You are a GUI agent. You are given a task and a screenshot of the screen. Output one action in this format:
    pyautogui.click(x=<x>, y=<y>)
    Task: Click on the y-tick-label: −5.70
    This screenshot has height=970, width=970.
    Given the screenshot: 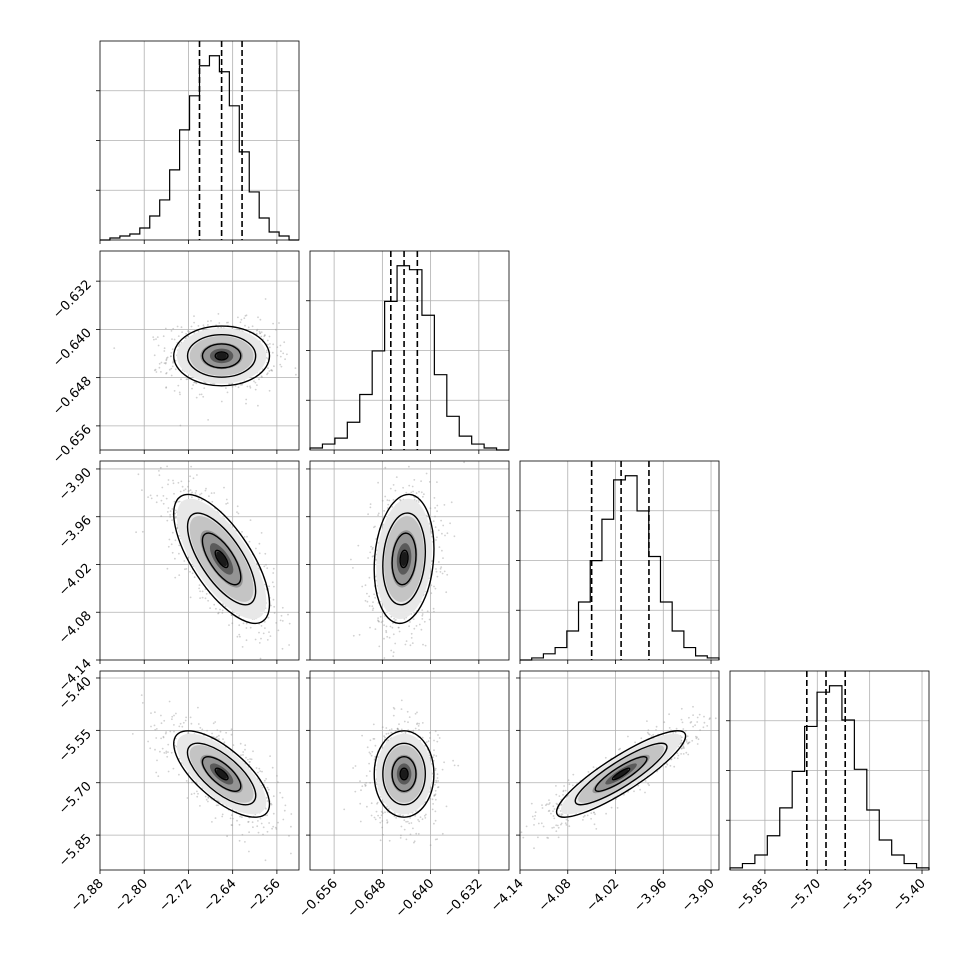 What is the action you would take?
    pyautogui.click(x=75, y=798)
    